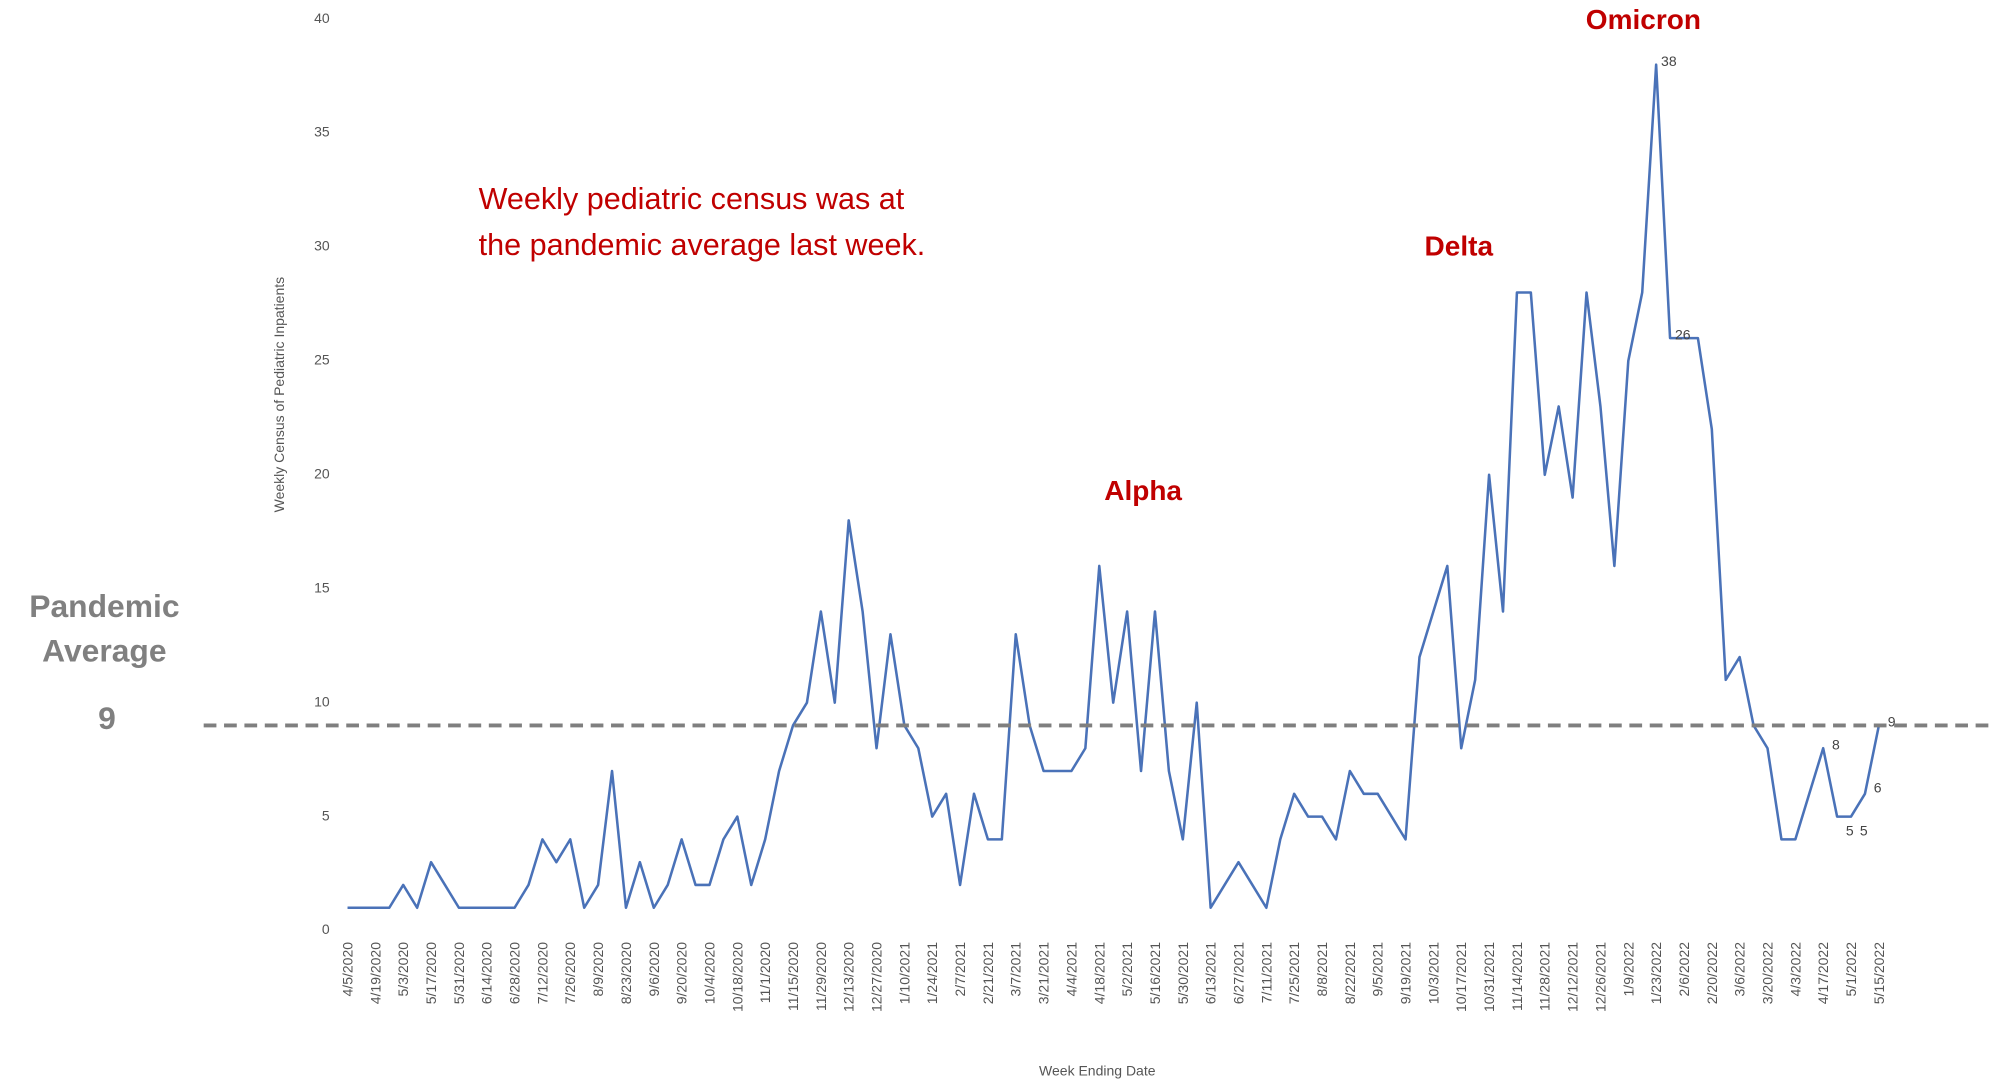 This screenshot has height=1082, width=1996. What do you see at coordinates (1573, 977) in the screenshot?
I see `x-tick-label: 12/12/2021` at bounding box center [1573, 977].